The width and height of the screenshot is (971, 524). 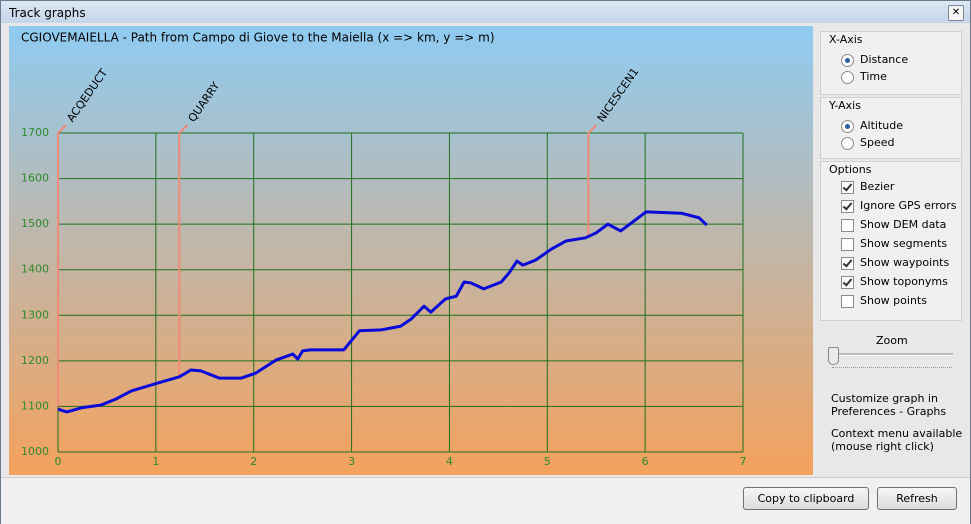 I want to click on option-label: Speed, so click(x=877, y=142).